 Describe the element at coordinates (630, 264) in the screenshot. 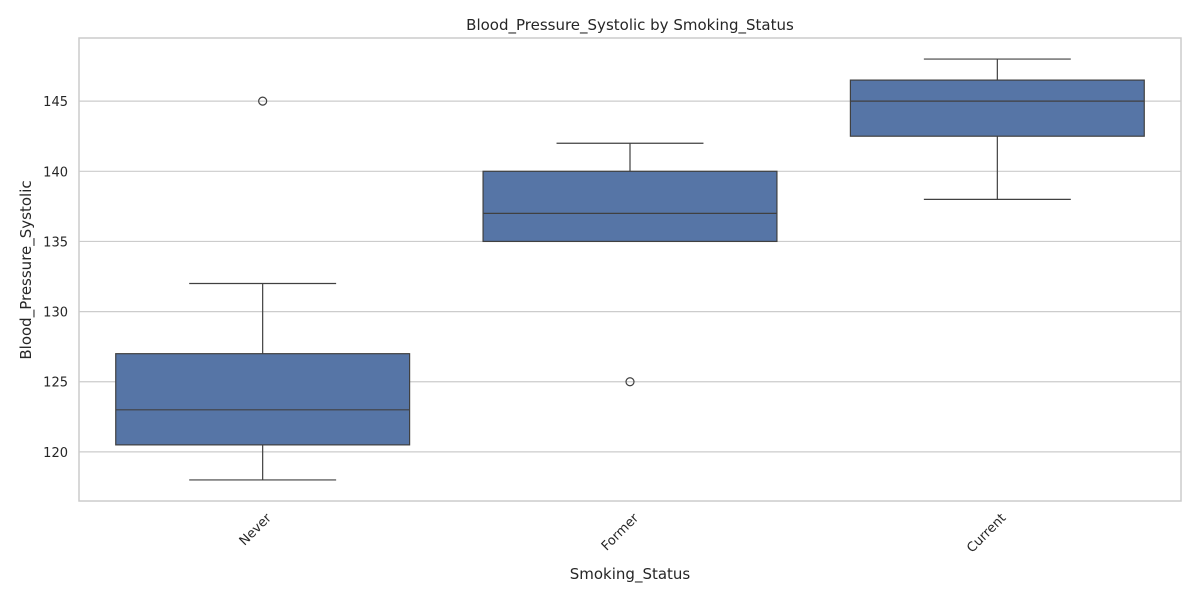

I see `box-group-former` at that location.